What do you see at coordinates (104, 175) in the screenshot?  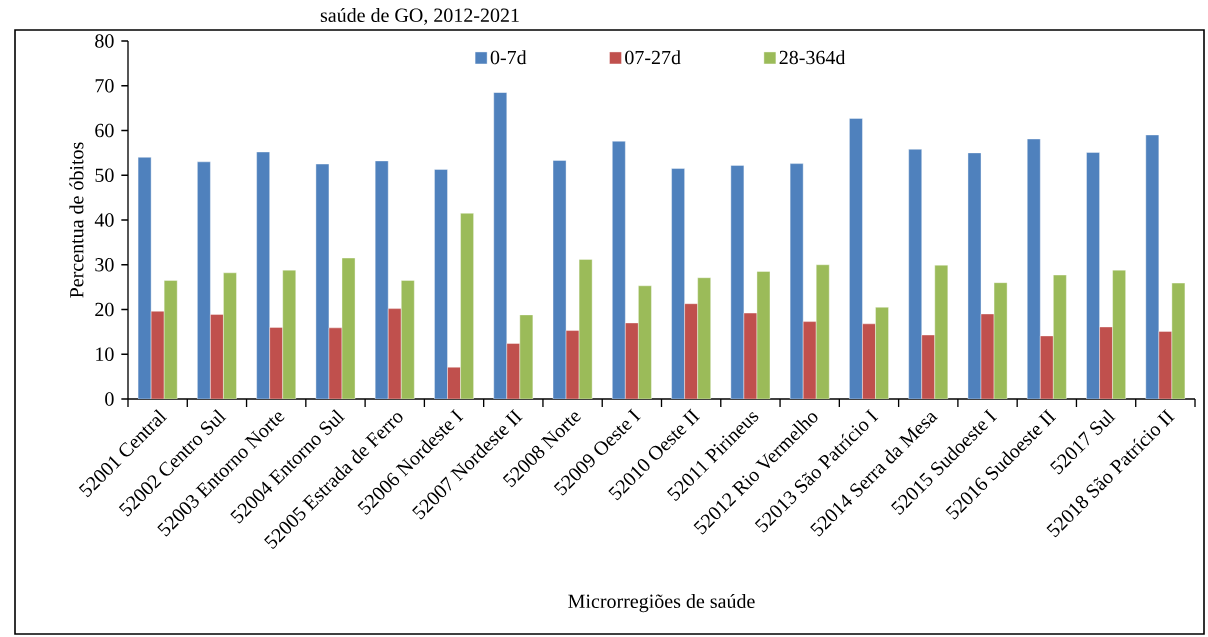 I see `y-tick-label: 50` at bounding box center [104, 175].